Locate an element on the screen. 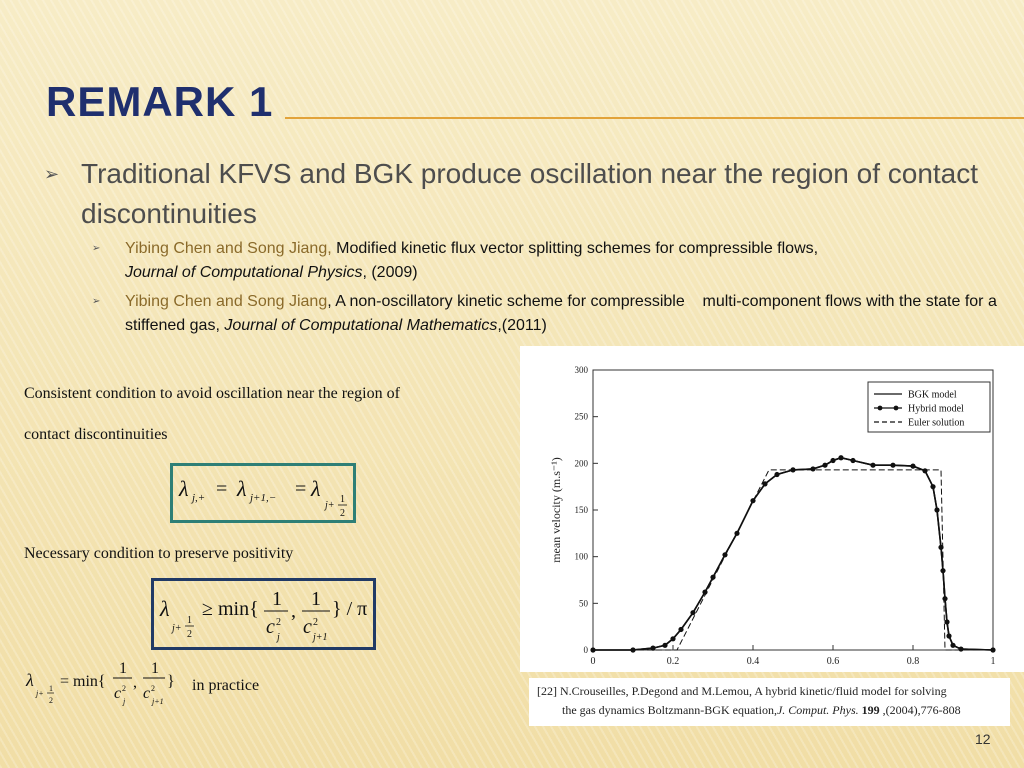  y-tick-label: 200 is located at coordinates (582, 463).